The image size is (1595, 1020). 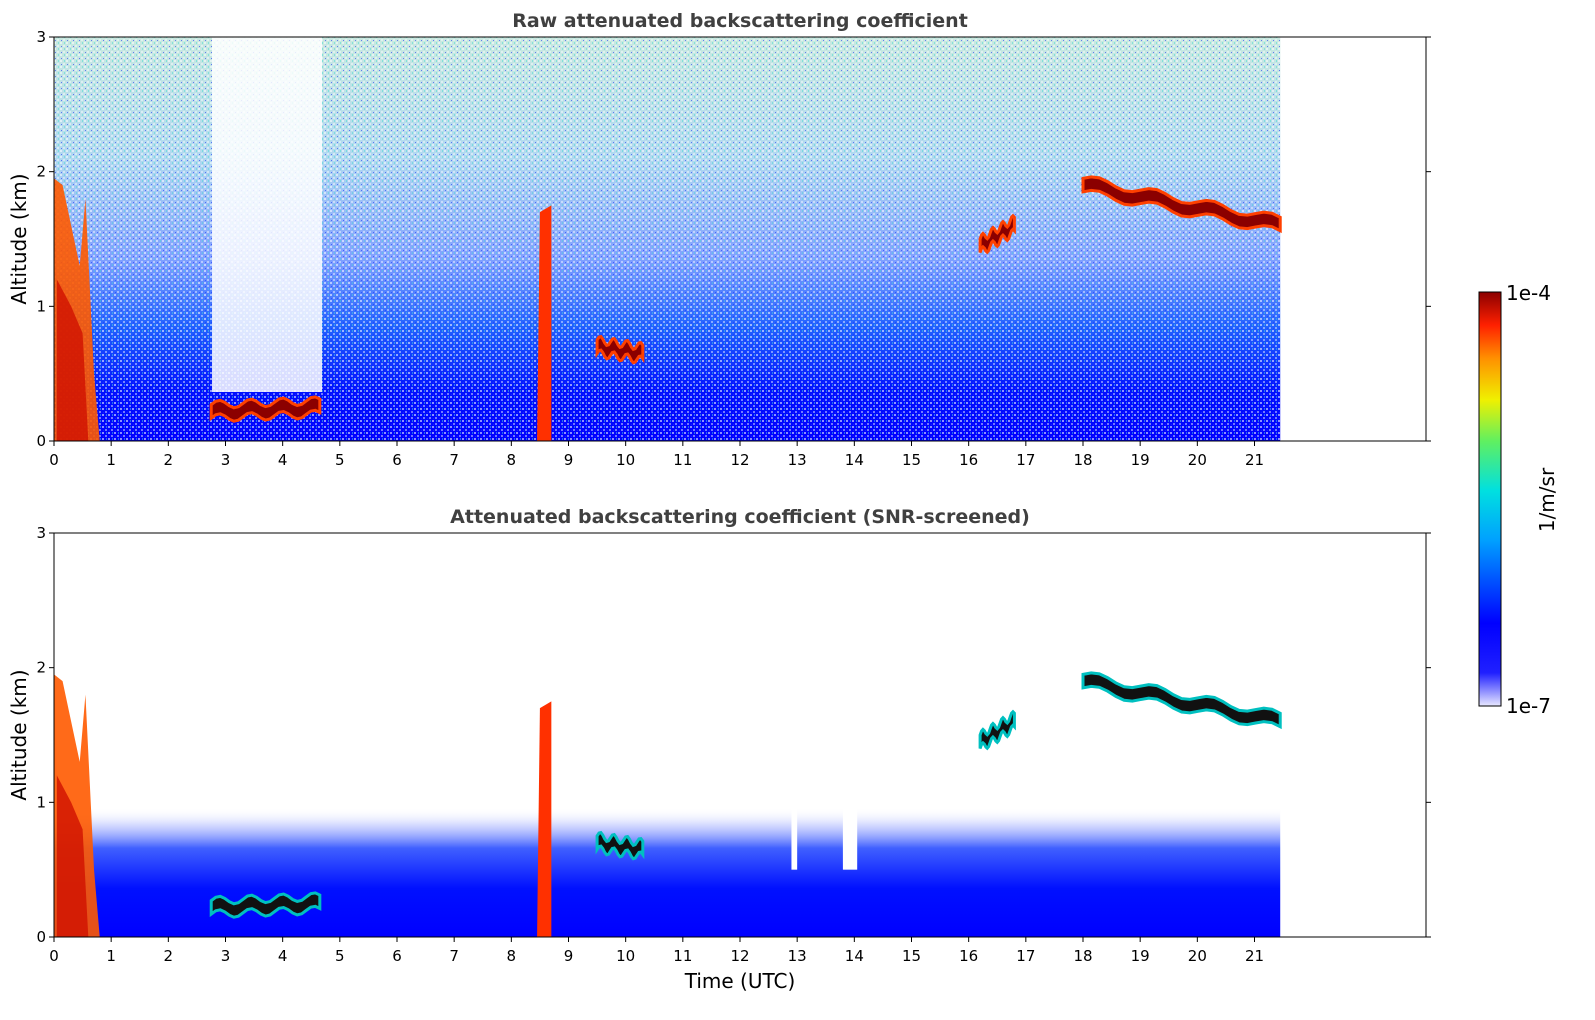 What do you see at coordinates (19, 734) in the screenshot?
I see `screened-y-axis-label: Altitude (km)` at bounding box center [19, 734].